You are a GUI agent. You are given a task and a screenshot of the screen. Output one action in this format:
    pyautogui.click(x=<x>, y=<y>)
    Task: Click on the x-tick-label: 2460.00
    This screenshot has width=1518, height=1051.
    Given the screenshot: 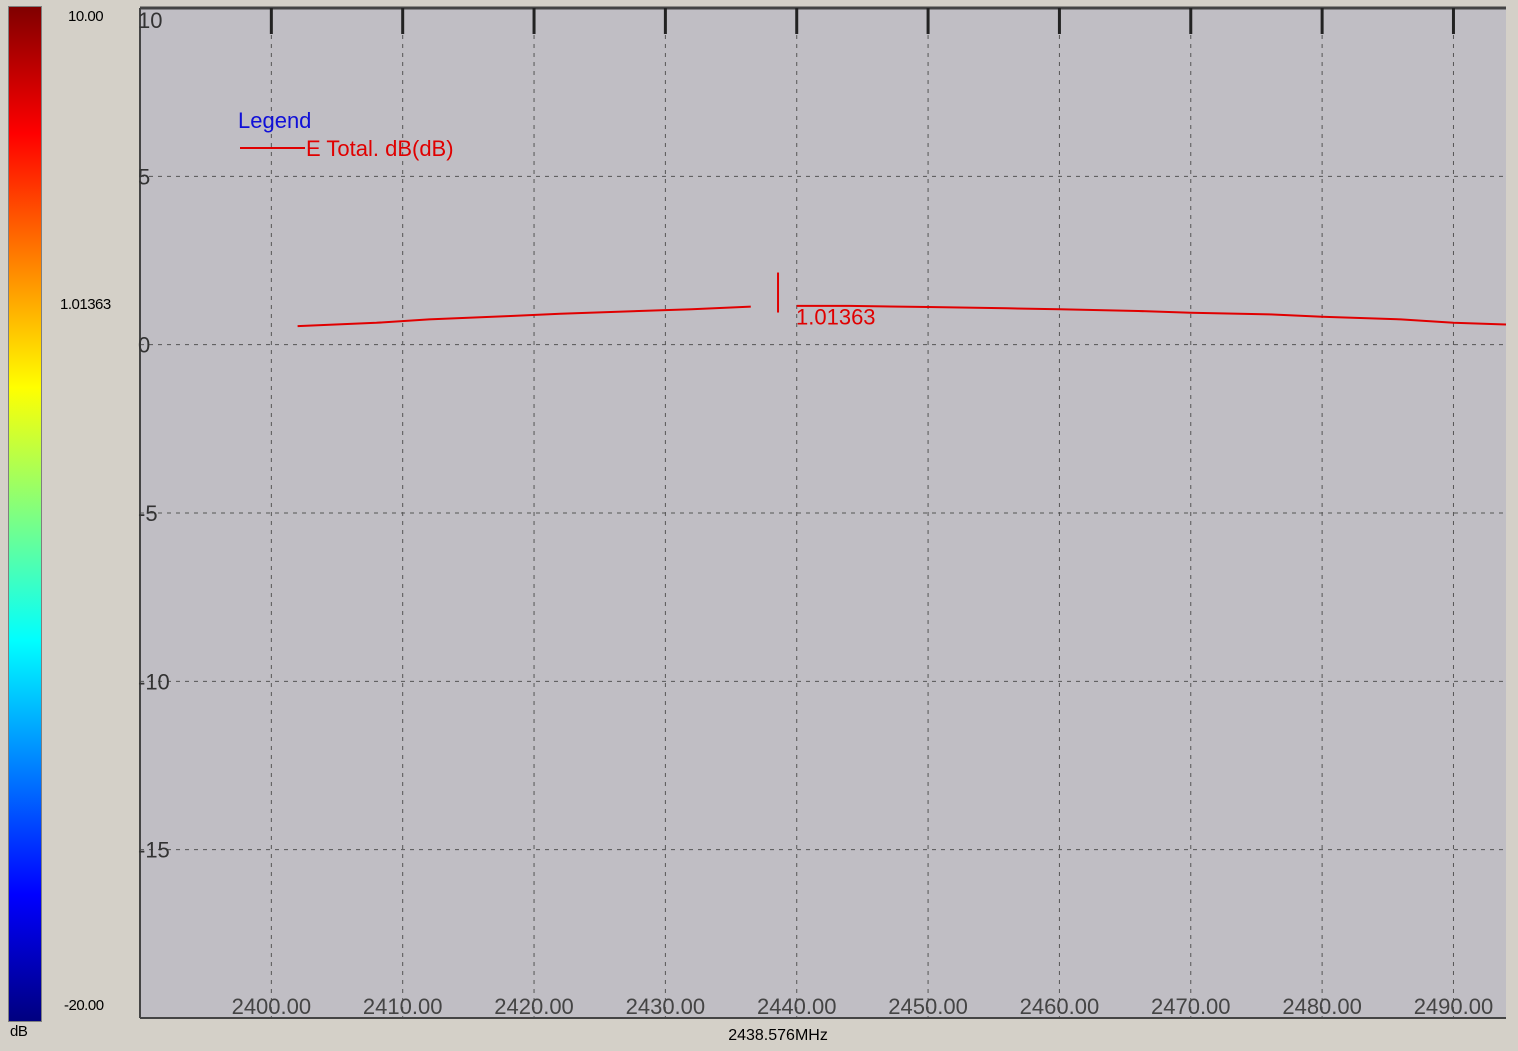 What is the action you would take?
    pyautogui.click(x=1060, y=1006)
    